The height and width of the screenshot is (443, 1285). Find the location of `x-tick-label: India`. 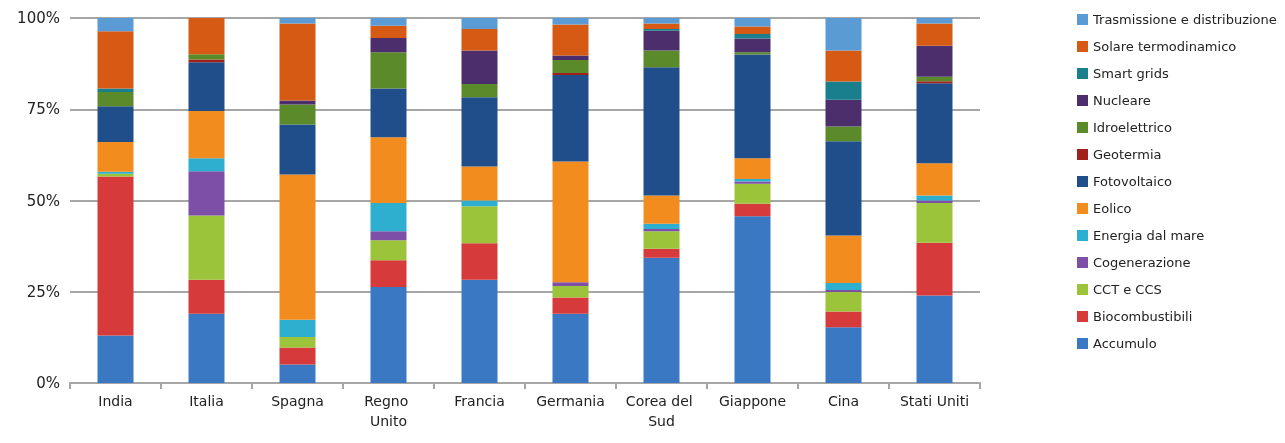

x-tick-label: India is located at coordinates (115, 401).